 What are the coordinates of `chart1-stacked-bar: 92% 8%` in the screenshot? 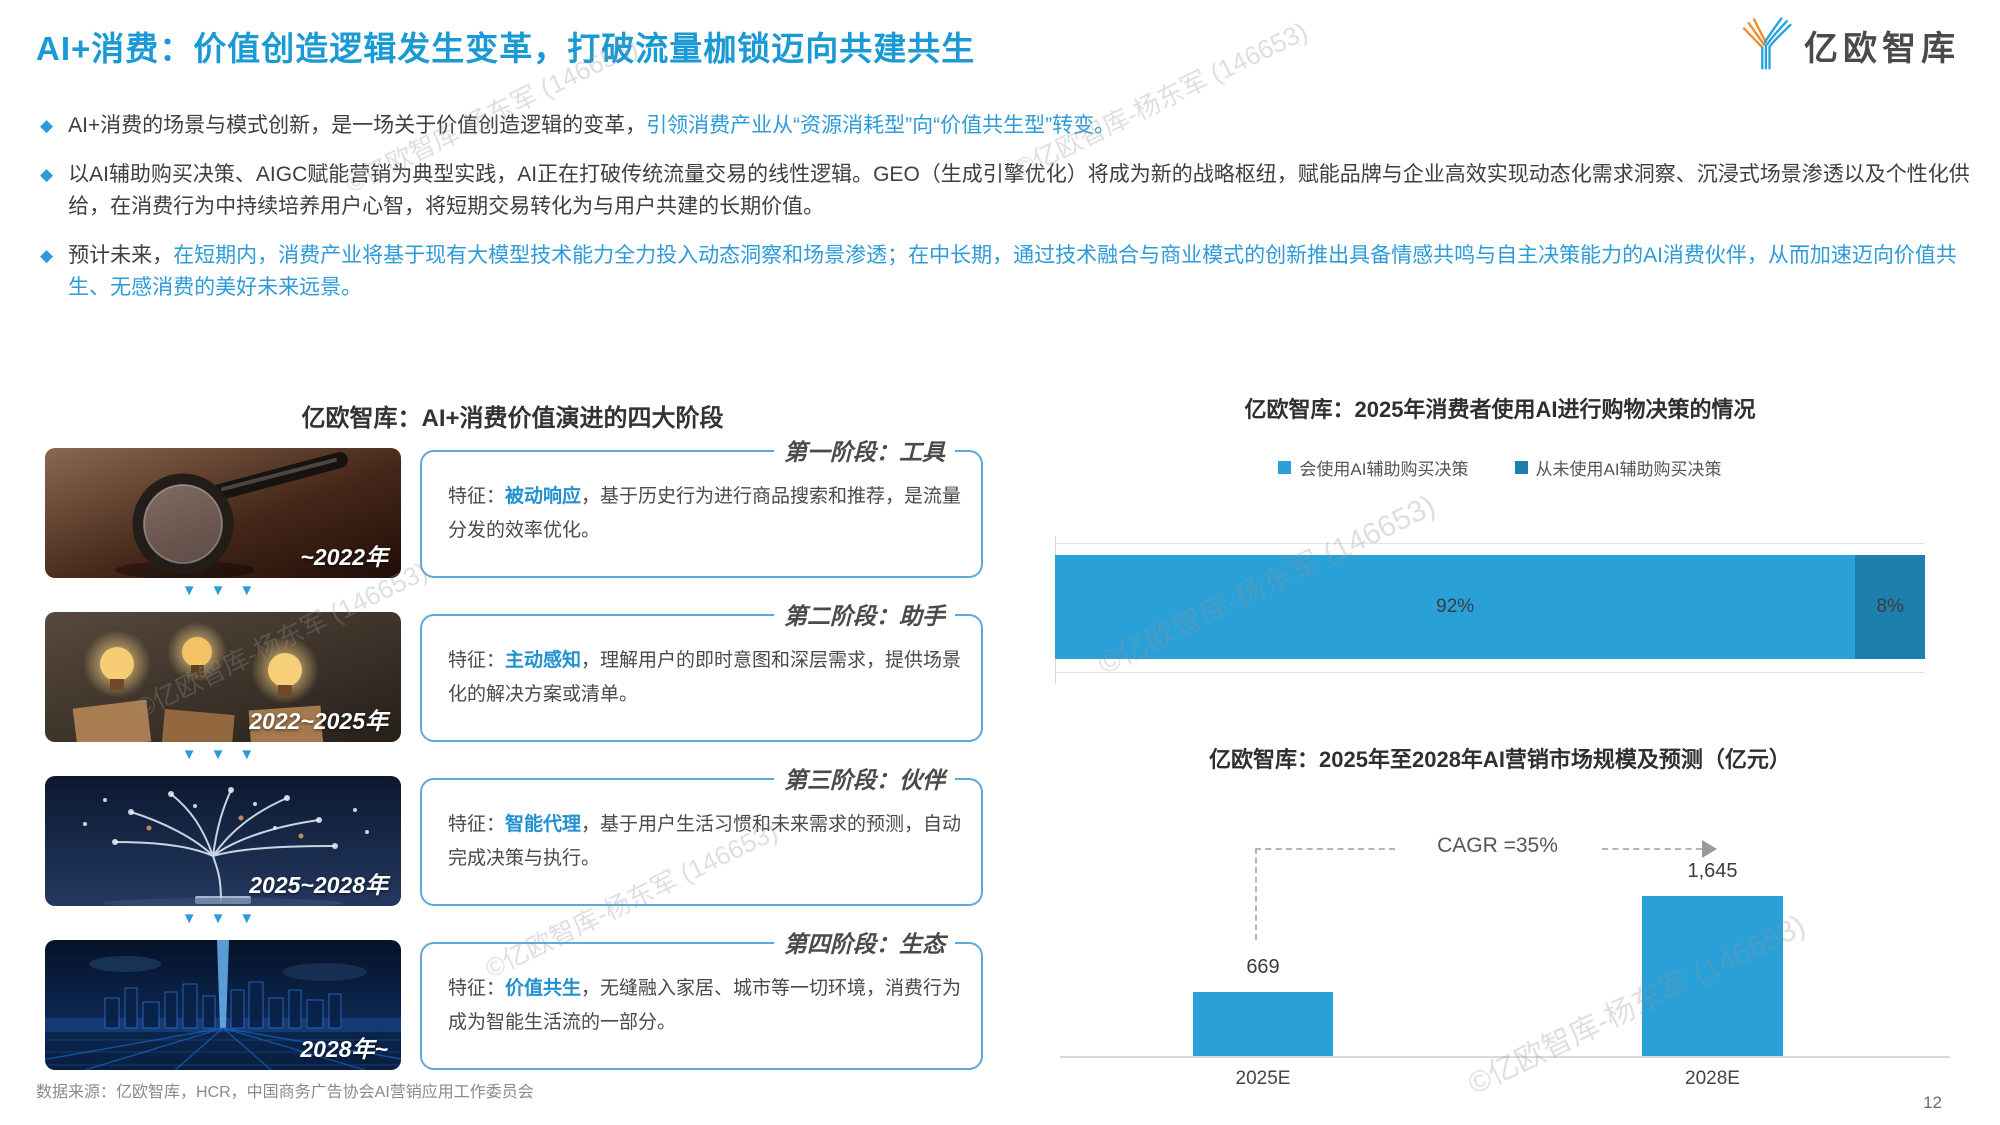 It's located at (1490, 607).